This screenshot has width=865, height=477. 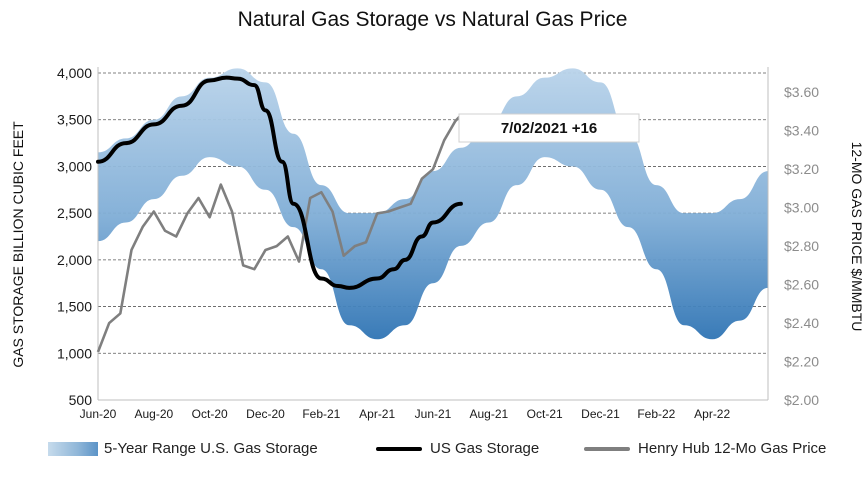 What do you see at coordinates (433, 414) in the screenshot?
I see `x-tick-label: Jun-21` at bounding box center [433, 414].